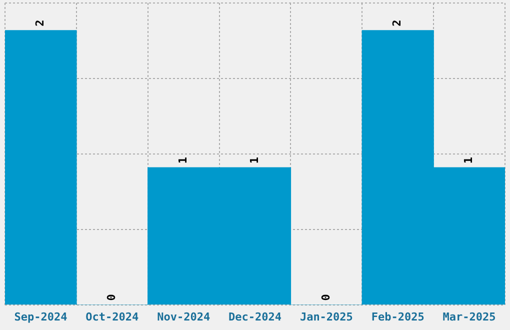 The width and height of the screenshot is (510, 330). Describe the element at coordinates (255, 317) in the screenshot. I see `x-tick-label: Dec-2024` at that location.